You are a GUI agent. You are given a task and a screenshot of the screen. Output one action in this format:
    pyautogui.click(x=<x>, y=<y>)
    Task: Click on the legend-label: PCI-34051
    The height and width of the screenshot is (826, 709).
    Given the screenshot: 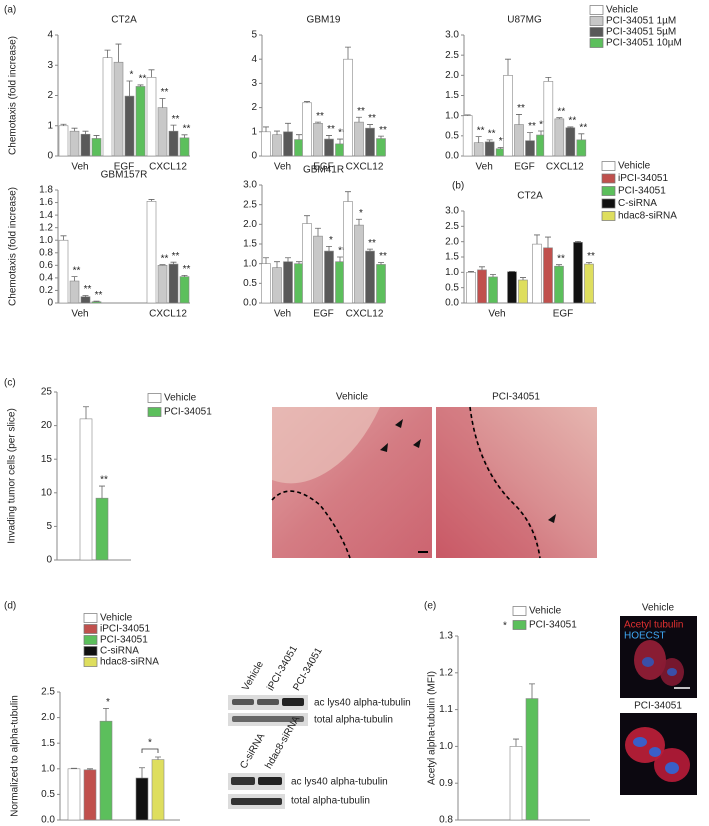 What is the action you would take?
    pyautogui.click(x=124, y=640)
    